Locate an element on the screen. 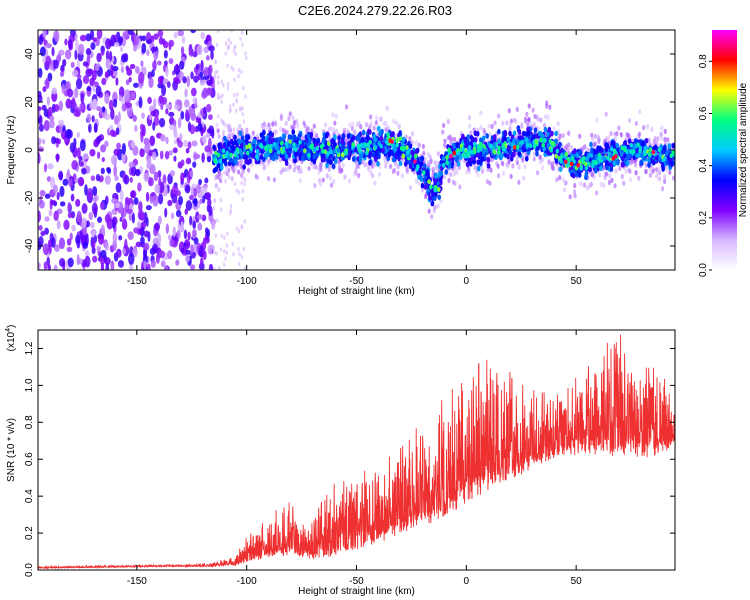 This screenshot has width=750, height=600. bottom-x-tick-label: -100 is located at coordinates (247, 581).